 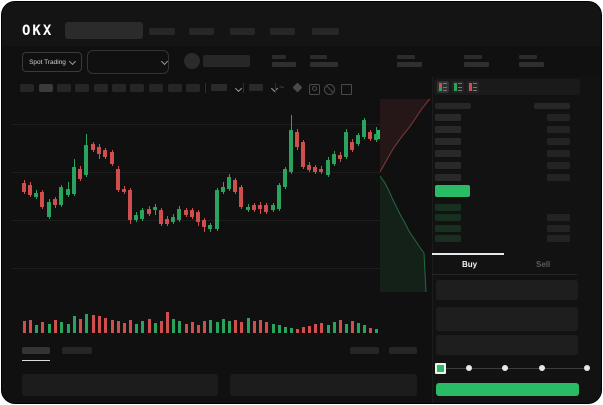 I want to click on pair-selector, so click(x=128, y=62).